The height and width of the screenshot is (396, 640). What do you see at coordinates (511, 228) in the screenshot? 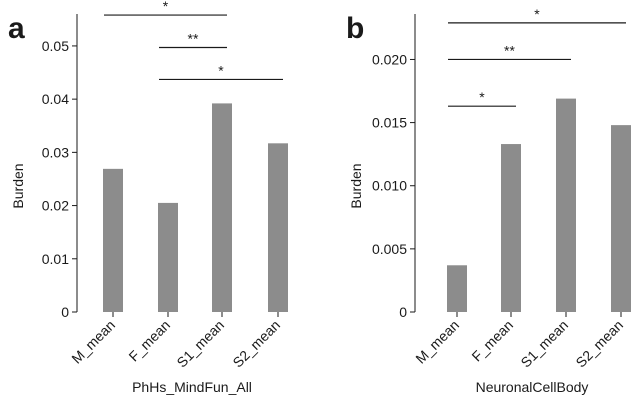
I see `panel-b-bar-F_mean` at bounding box center [511, 228].